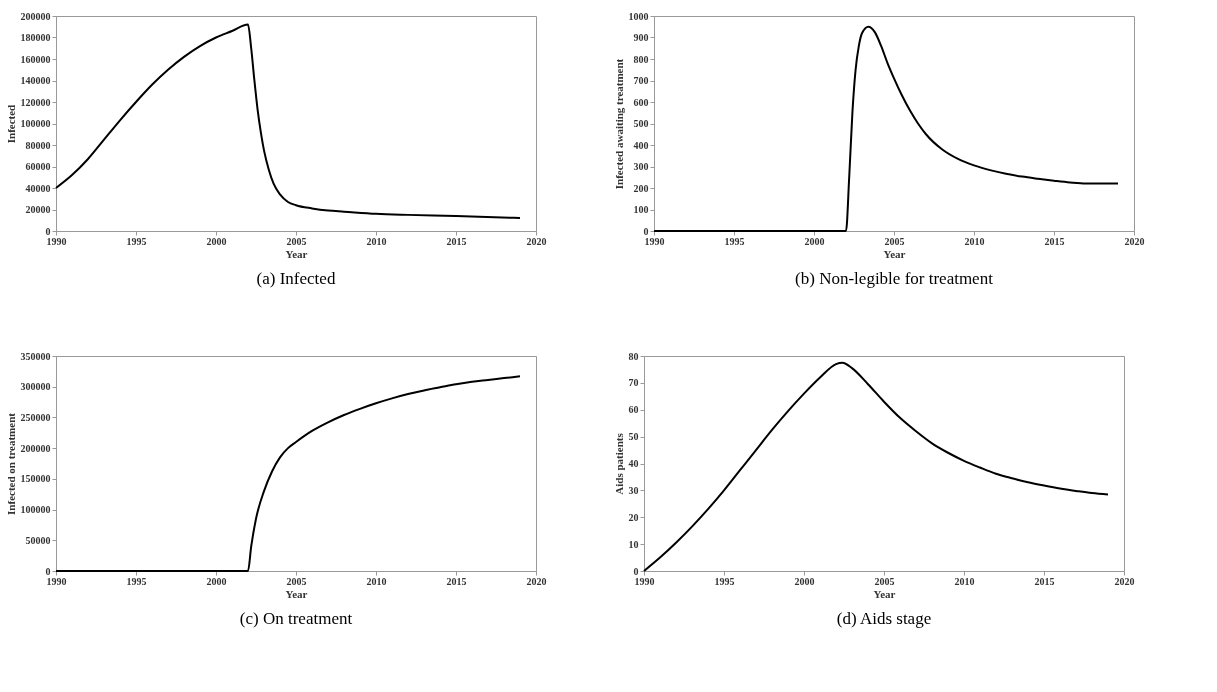 The image size is (1217, 692). What do you see at coordinates (633, 437) in the screenshot?
I see `y-tick-label: 50` at bounding box center [633, 437].